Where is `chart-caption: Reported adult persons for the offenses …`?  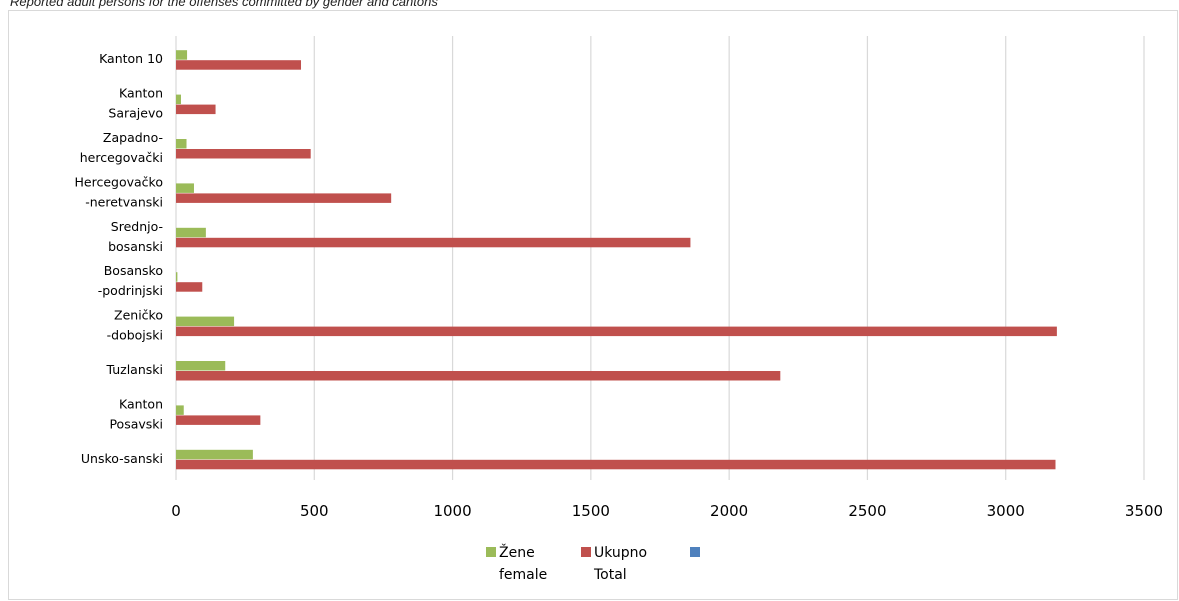 chart-caption: Reported adult persons for the offenses … is located at coordinates (224, 4).